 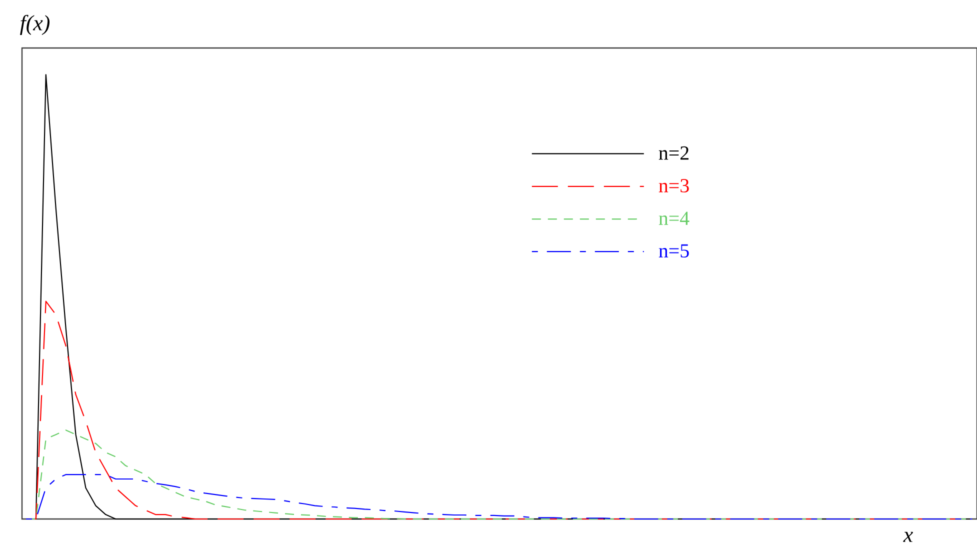 What do you see at coordinates (908, 537) in the screenshot?
I see `x-axis-title: x` at bounding box center [908, 537].